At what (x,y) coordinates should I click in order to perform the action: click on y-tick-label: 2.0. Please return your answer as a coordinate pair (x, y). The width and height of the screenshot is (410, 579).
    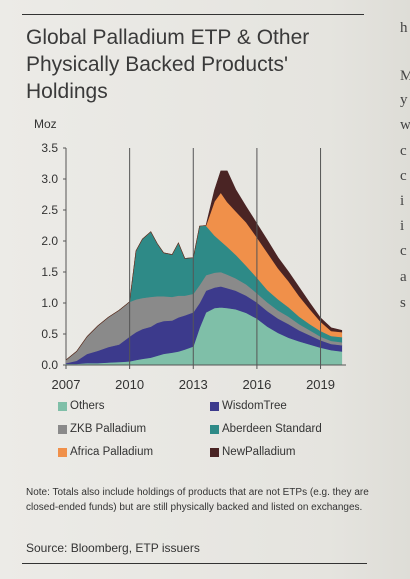
    Looking at the image, I should click on (49, 241).